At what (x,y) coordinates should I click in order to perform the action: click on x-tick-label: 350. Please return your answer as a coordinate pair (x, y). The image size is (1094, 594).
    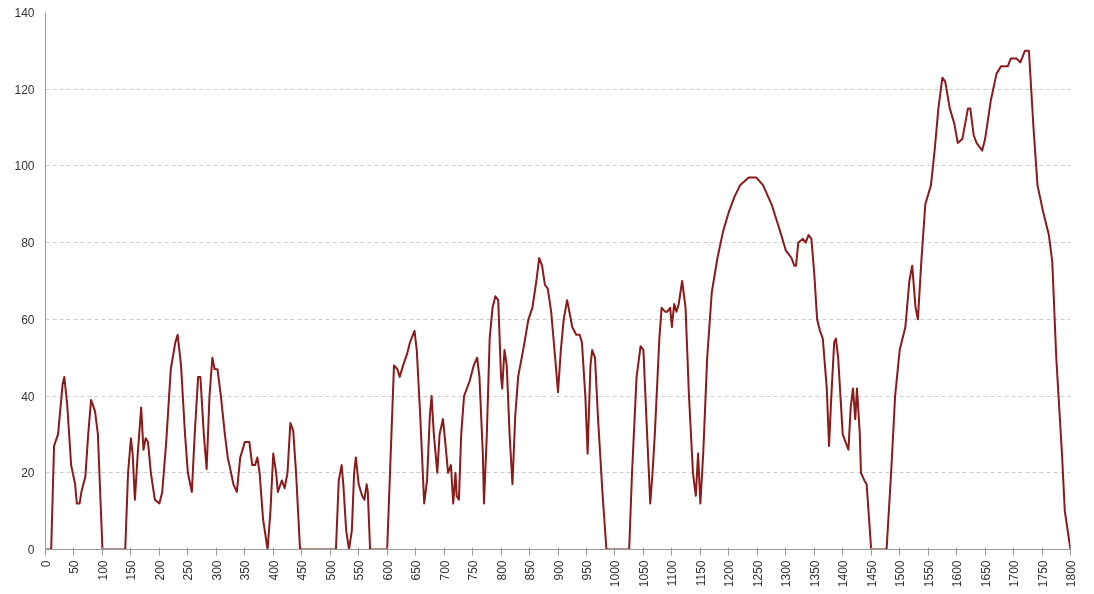
    Looking at the image, I should click on (245, 570).